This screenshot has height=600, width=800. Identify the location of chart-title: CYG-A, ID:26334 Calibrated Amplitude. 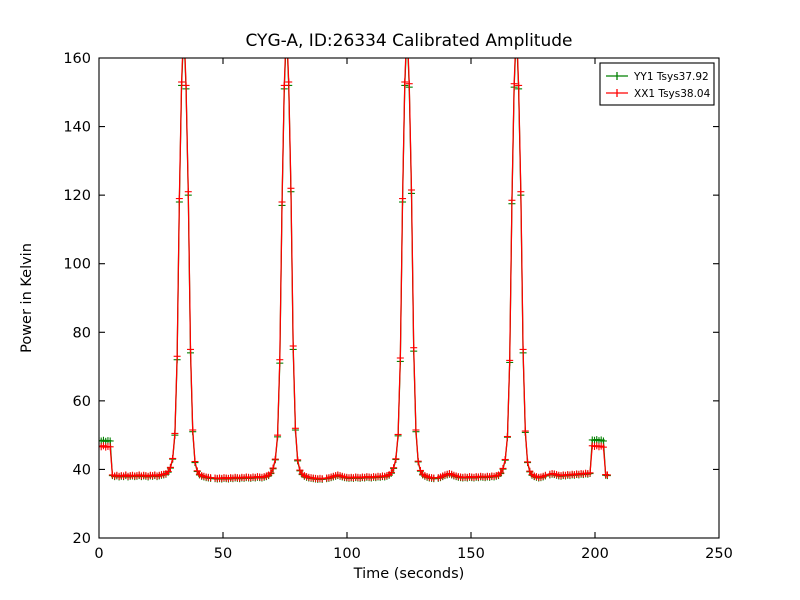
(408, 41).